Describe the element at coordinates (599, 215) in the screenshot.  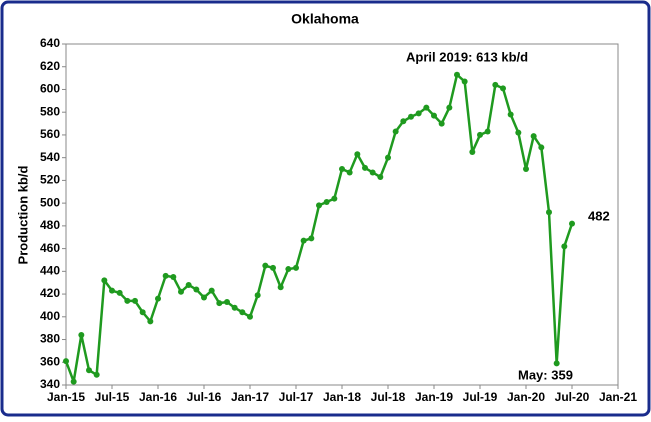
I see `annotation: 482` at that location.